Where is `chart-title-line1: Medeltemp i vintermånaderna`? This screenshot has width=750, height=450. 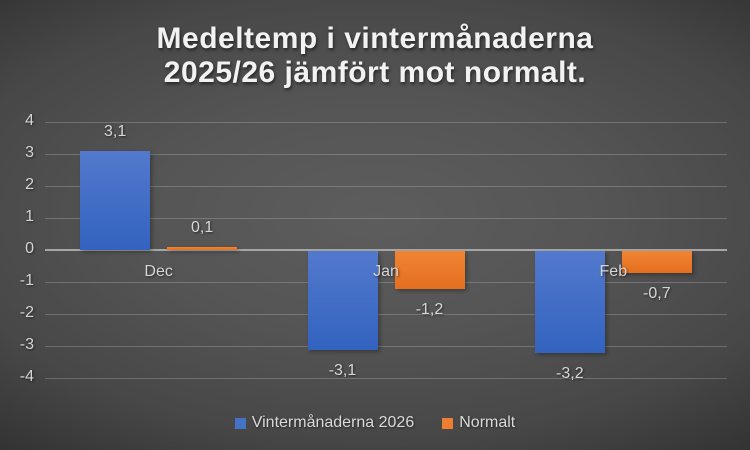 chart-title-line1: Medeltemp i vintermånaderna is located at coordinates (375, 38).